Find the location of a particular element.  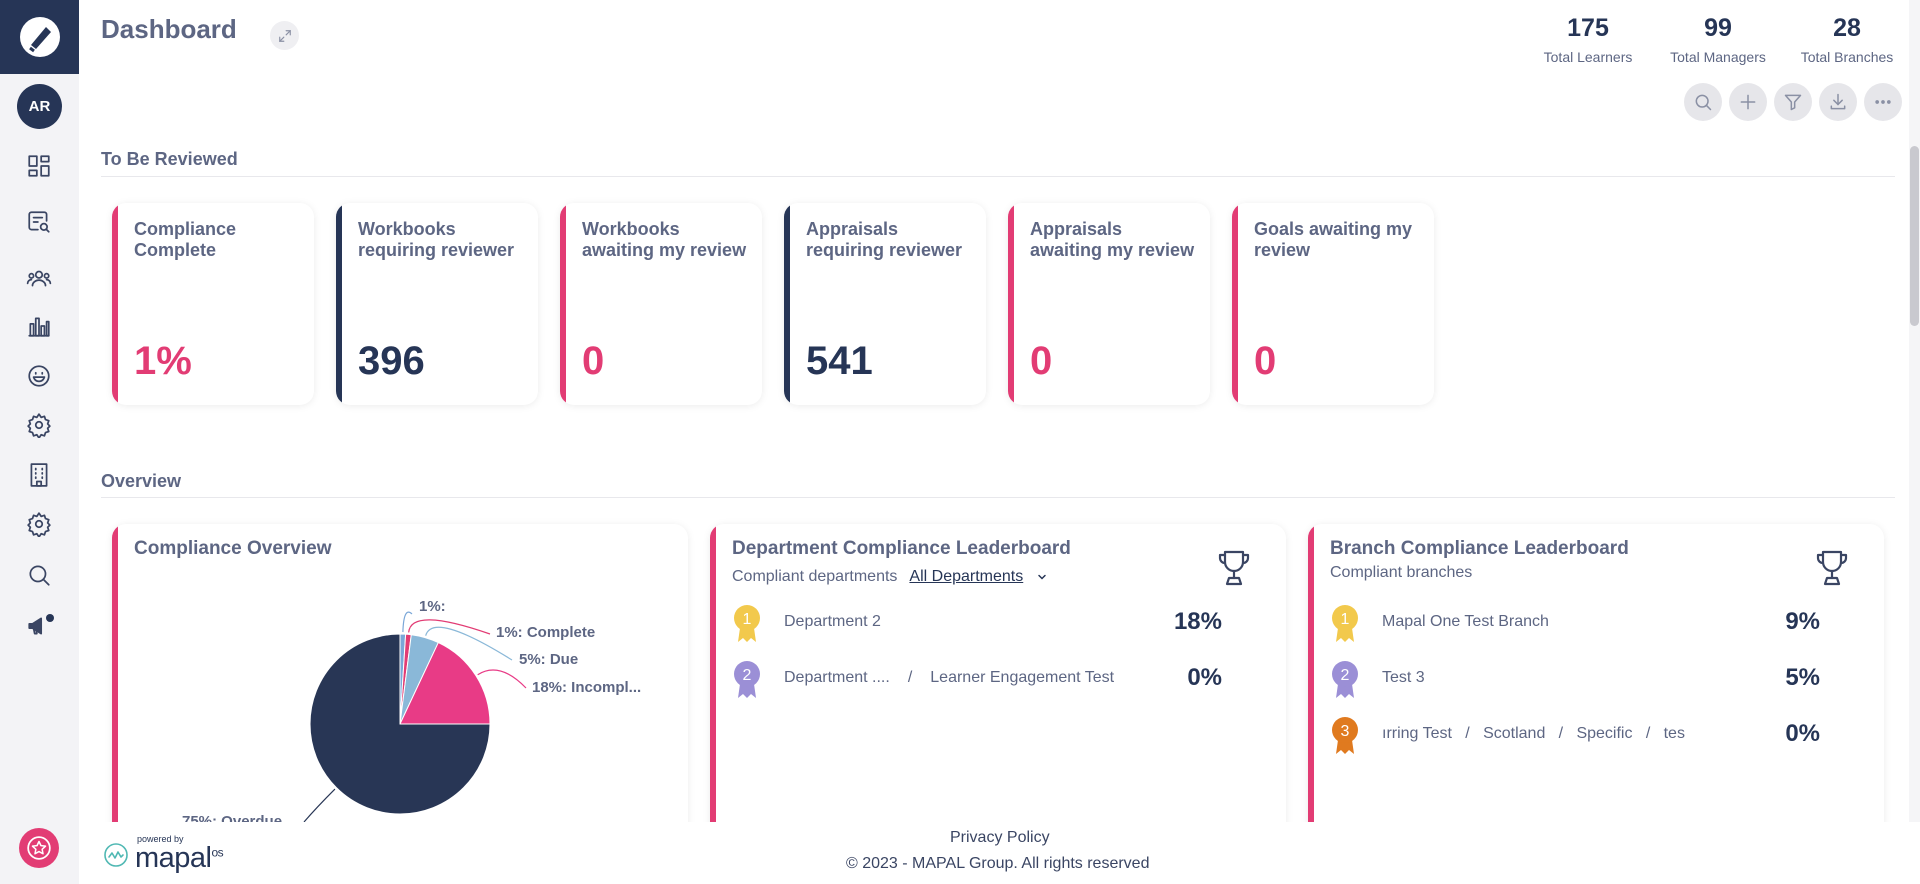

leaderboard-percent: 5% is located at coordinates (1802, 677).